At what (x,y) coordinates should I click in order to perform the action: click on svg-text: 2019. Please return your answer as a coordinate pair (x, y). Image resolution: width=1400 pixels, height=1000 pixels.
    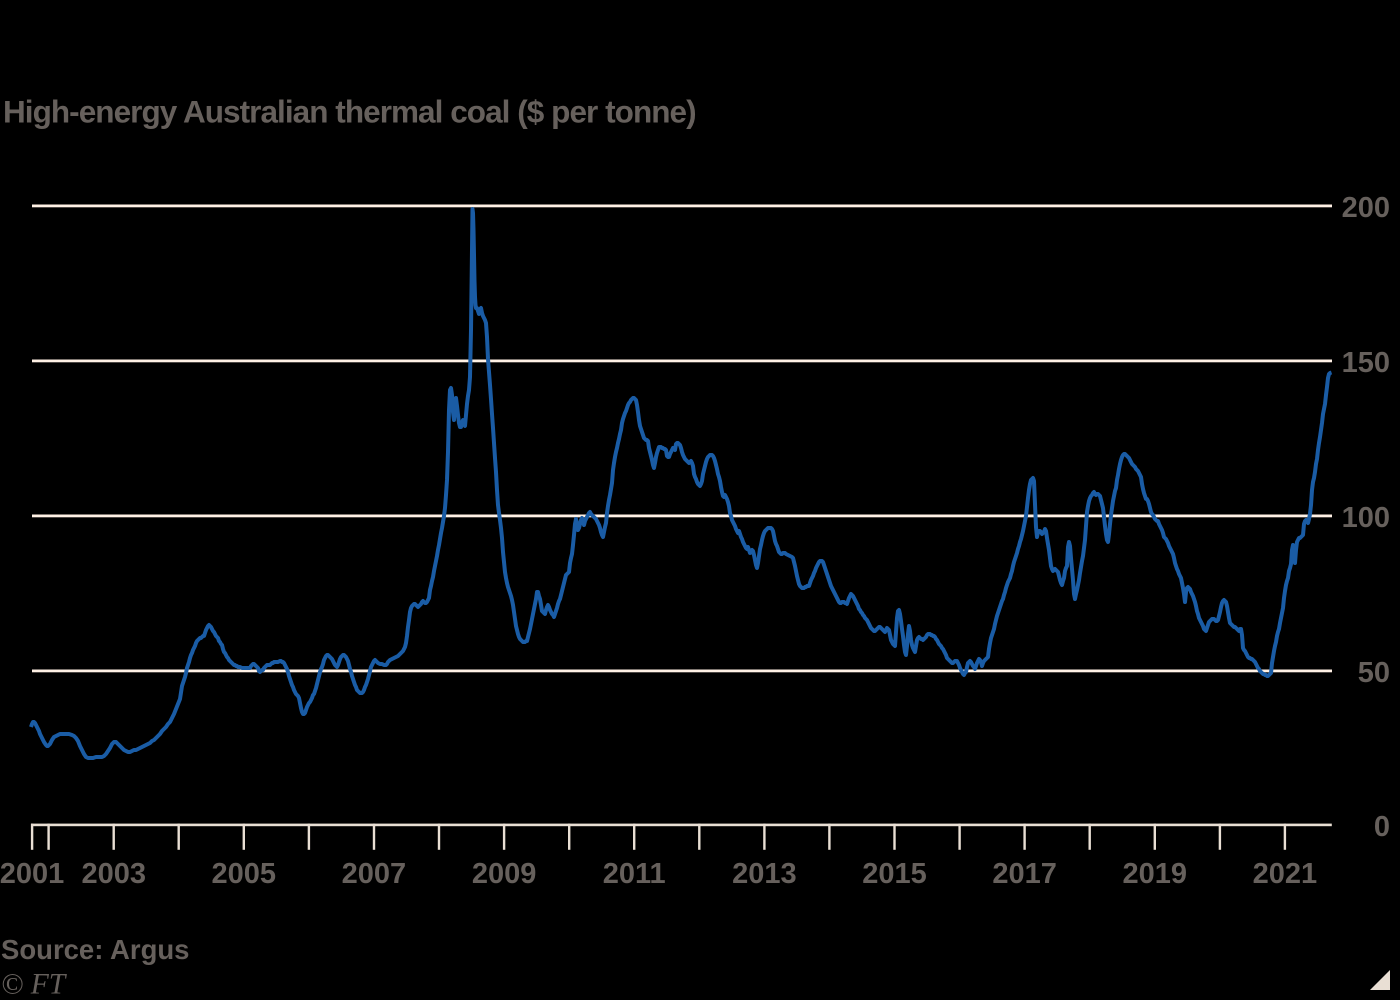
    Looking at the image, I should click on (1155, 874).